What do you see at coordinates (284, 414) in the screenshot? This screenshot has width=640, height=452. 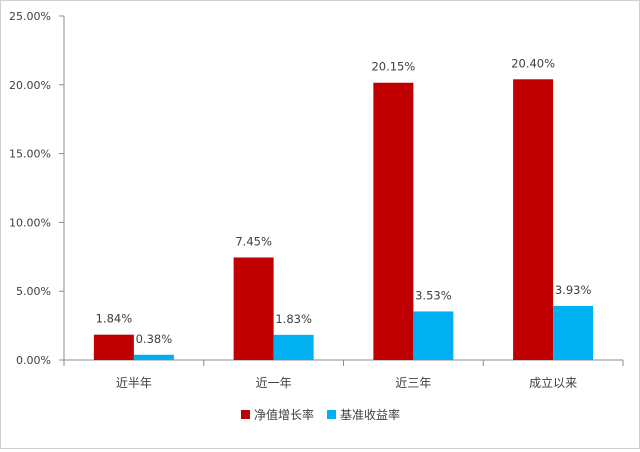 I see `legend-label: 净值增长率` at bounding box center [284, 414].